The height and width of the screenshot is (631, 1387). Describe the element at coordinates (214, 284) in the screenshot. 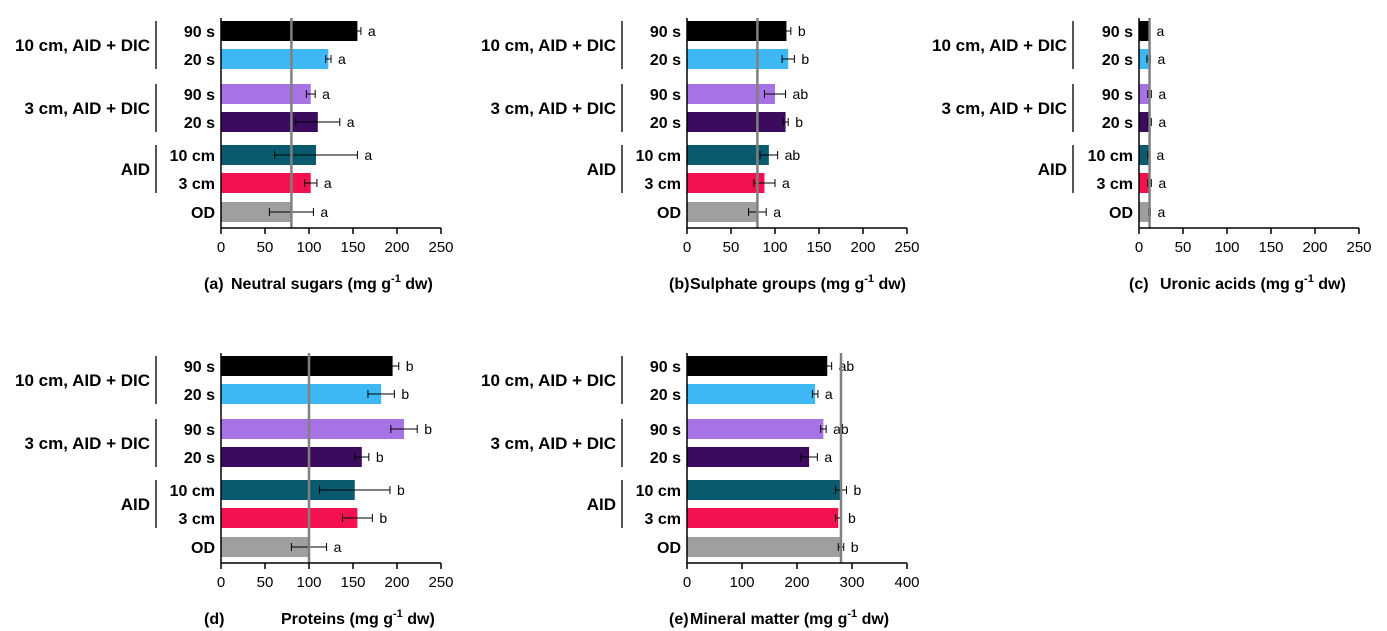

I see `panel-letter: (a)` at that location.